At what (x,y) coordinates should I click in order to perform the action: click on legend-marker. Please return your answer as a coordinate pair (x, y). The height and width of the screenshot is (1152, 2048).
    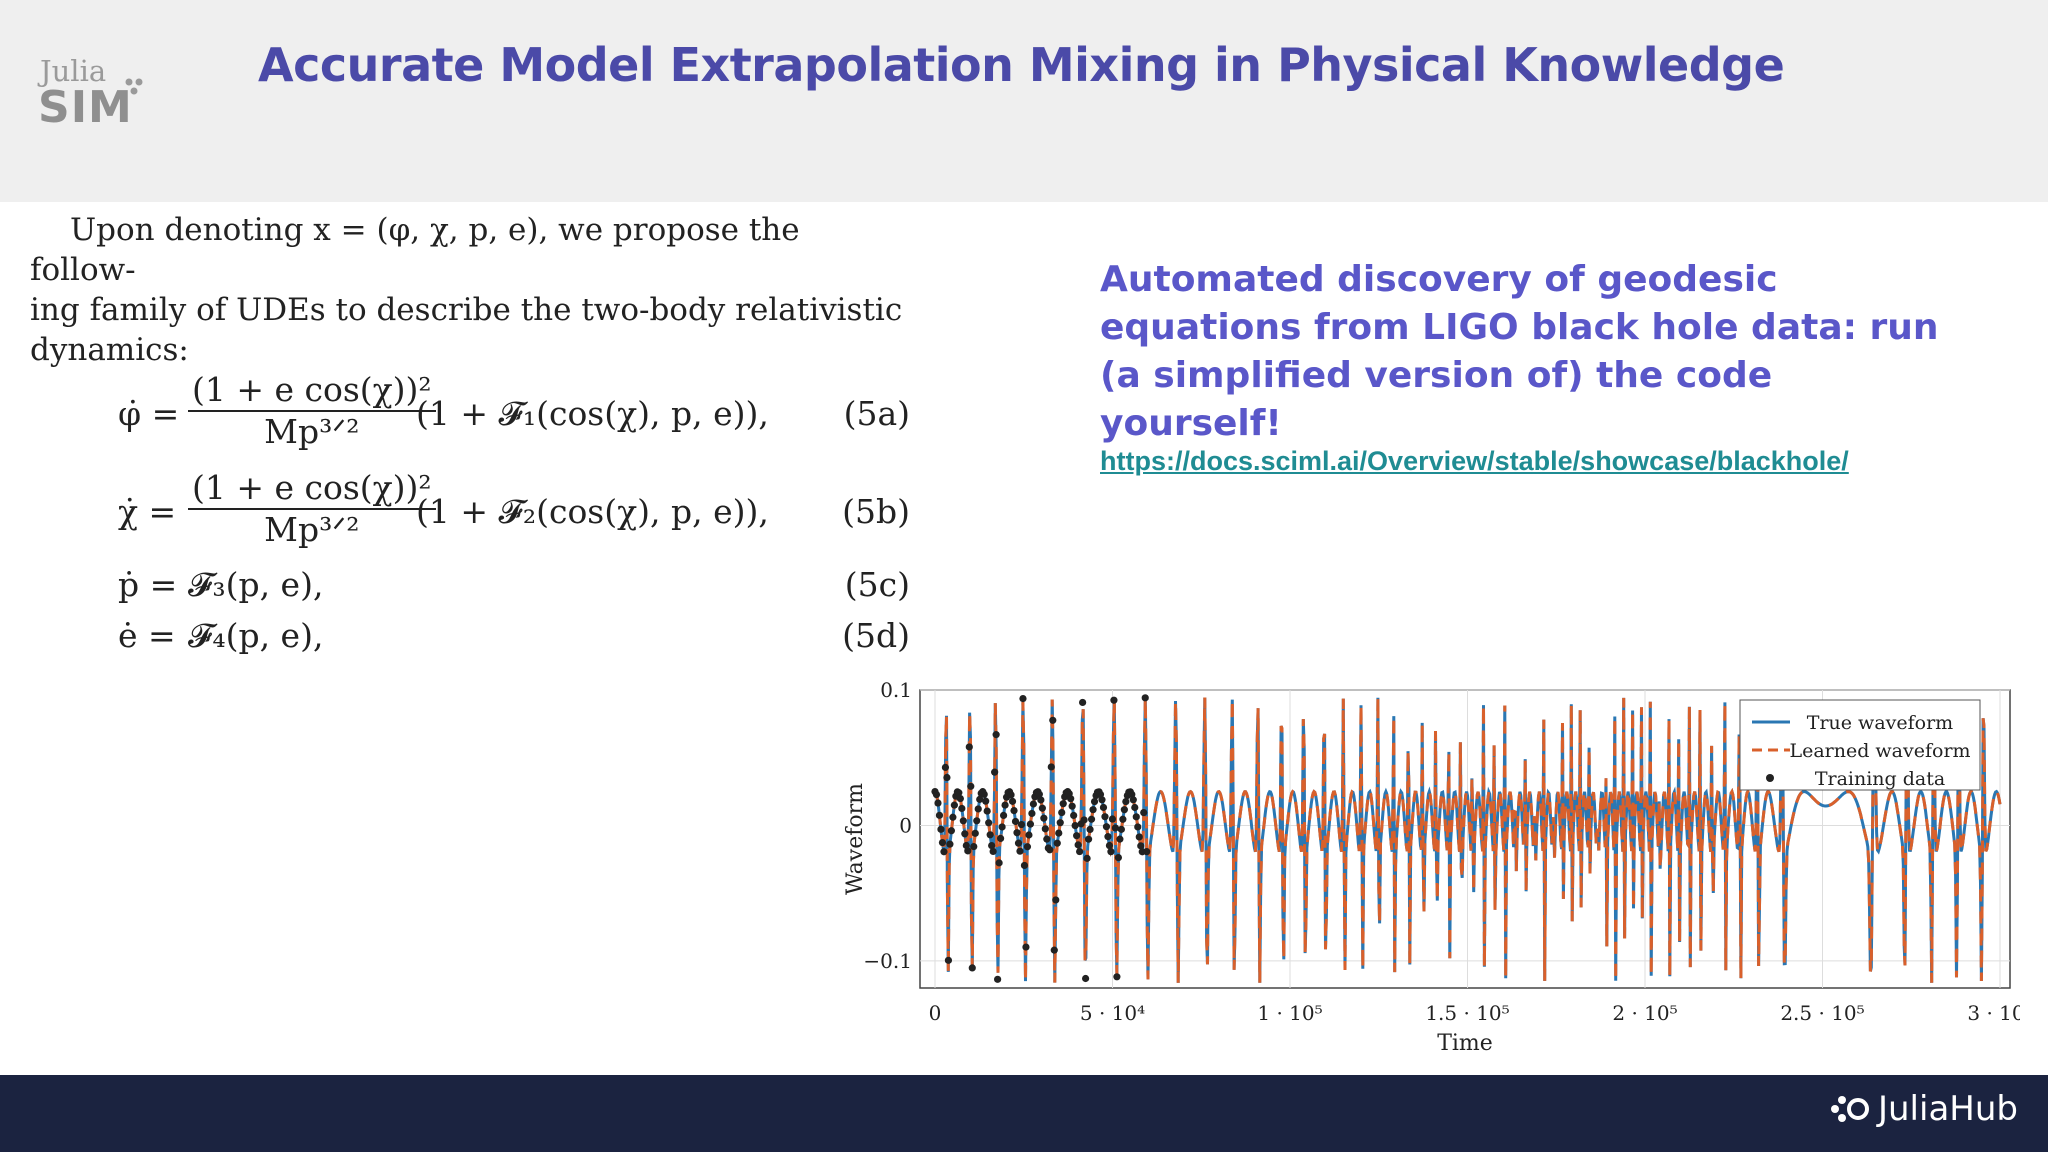
    Looking at the image, I should click on (1770, 778).